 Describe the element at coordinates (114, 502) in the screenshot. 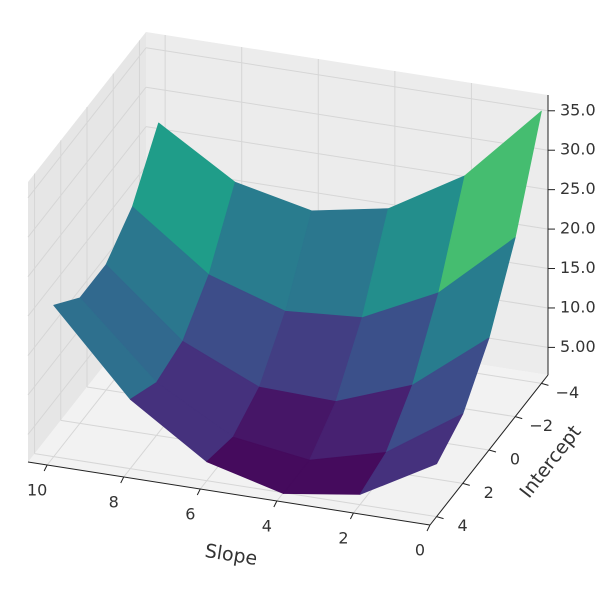

I see `x-tick-label: 8` at that location.